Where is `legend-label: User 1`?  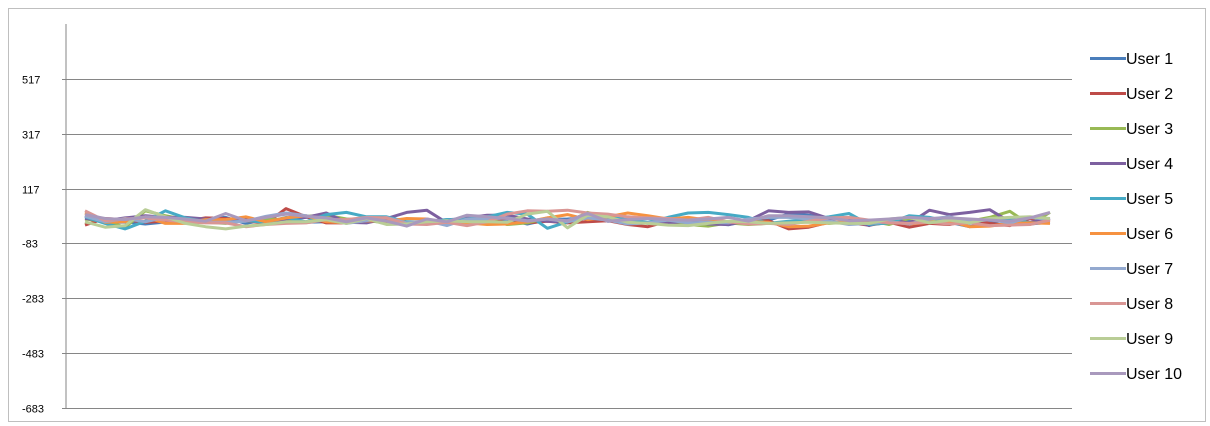 legend-label: User 1 is located at coordinates (1149, 59).